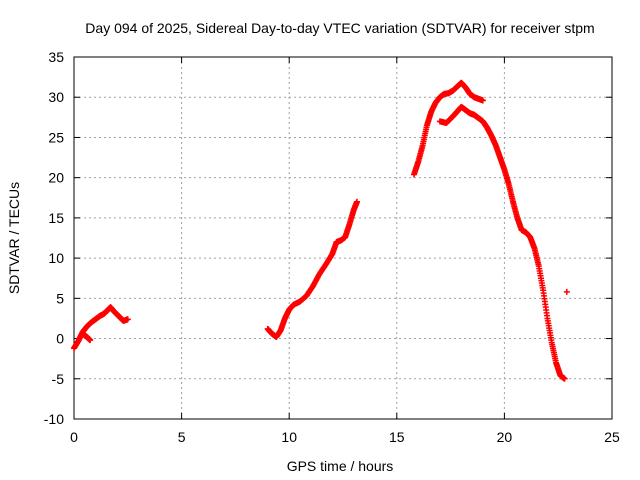 The height and width of the screenshot is (480, 640). I want to click on x-axis-label: GPS time / hours, so click(340, 466).